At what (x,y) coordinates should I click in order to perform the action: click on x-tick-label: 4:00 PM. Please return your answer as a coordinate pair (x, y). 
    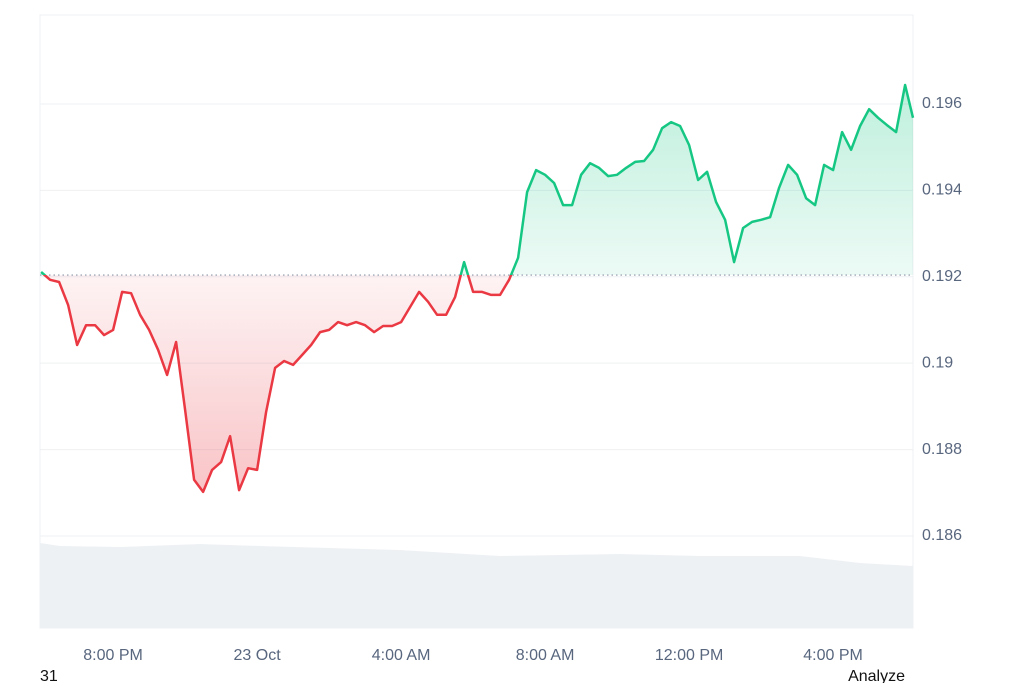
    Looking at the image, I should click on (833, 655).